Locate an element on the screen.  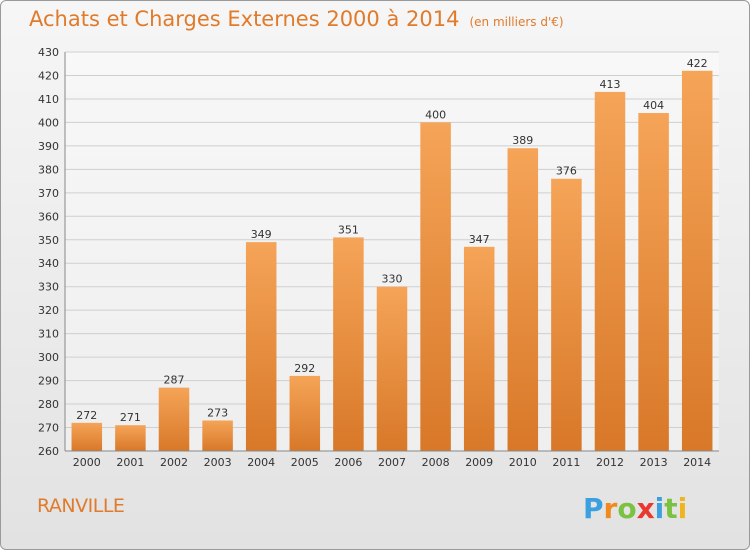
y-tick-label: 390 is located at coordinates (48, 146).